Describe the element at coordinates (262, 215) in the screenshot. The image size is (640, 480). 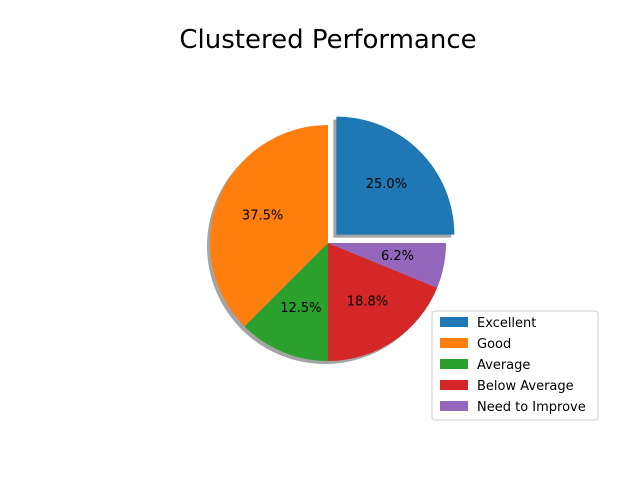
I see `pct-label-good: 37.5%` at that location.